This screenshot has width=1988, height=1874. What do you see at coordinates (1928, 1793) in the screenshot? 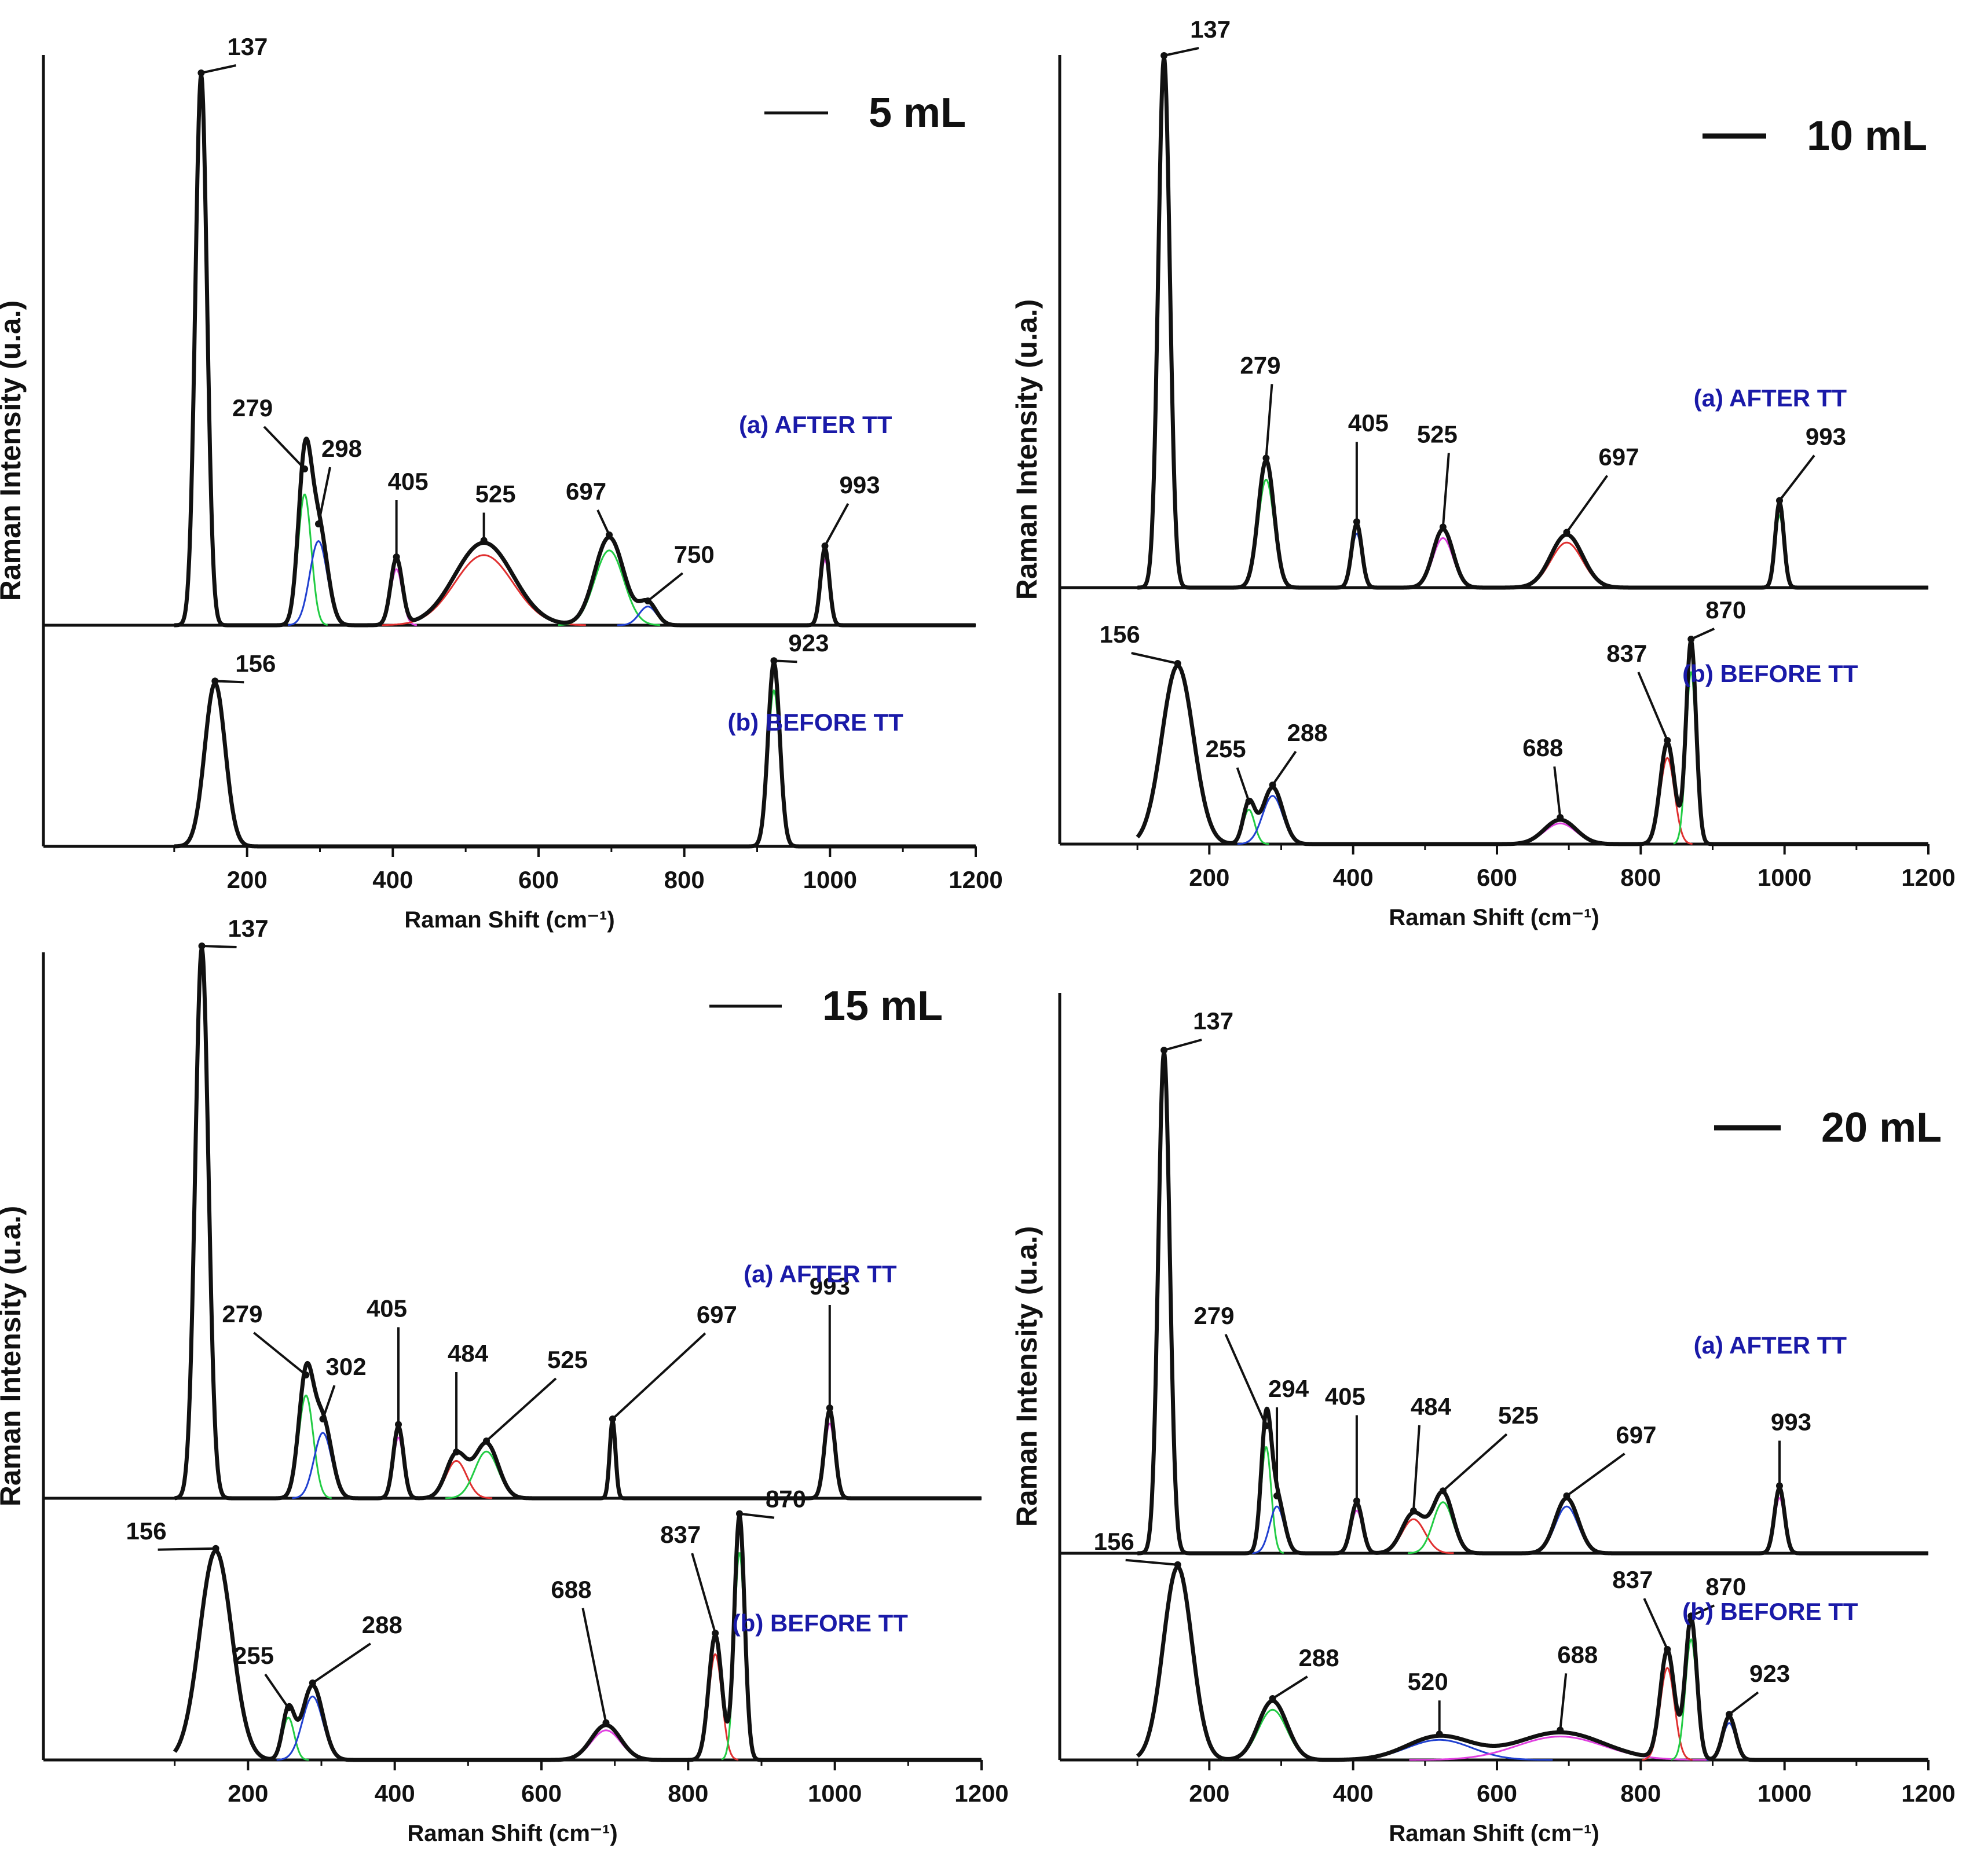
I see `x-tick-label: 1200` at bounding box center [1928, 1793].